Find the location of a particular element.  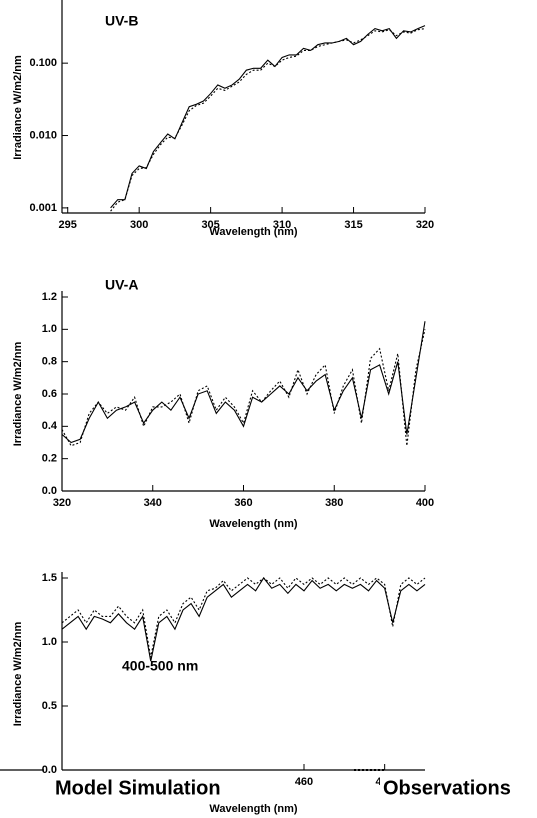

annotation: 400-500 nm is located at coordinates (160, 666).